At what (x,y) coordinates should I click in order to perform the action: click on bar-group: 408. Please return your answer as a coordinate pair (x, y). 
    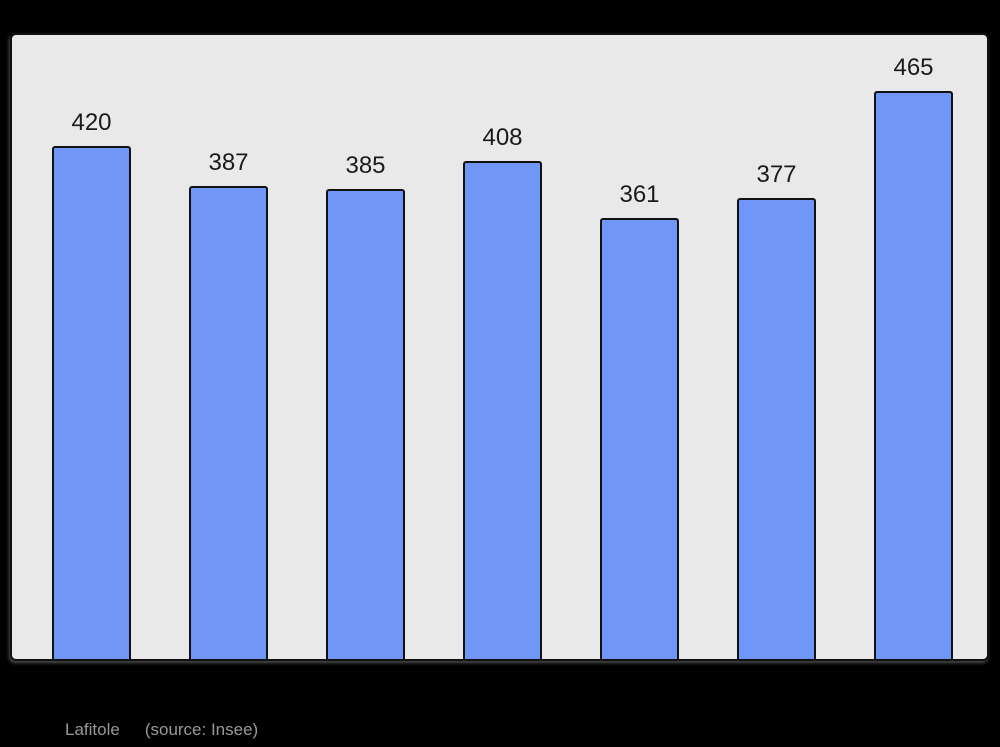
    Looking at the image, I should click on (502, 347).